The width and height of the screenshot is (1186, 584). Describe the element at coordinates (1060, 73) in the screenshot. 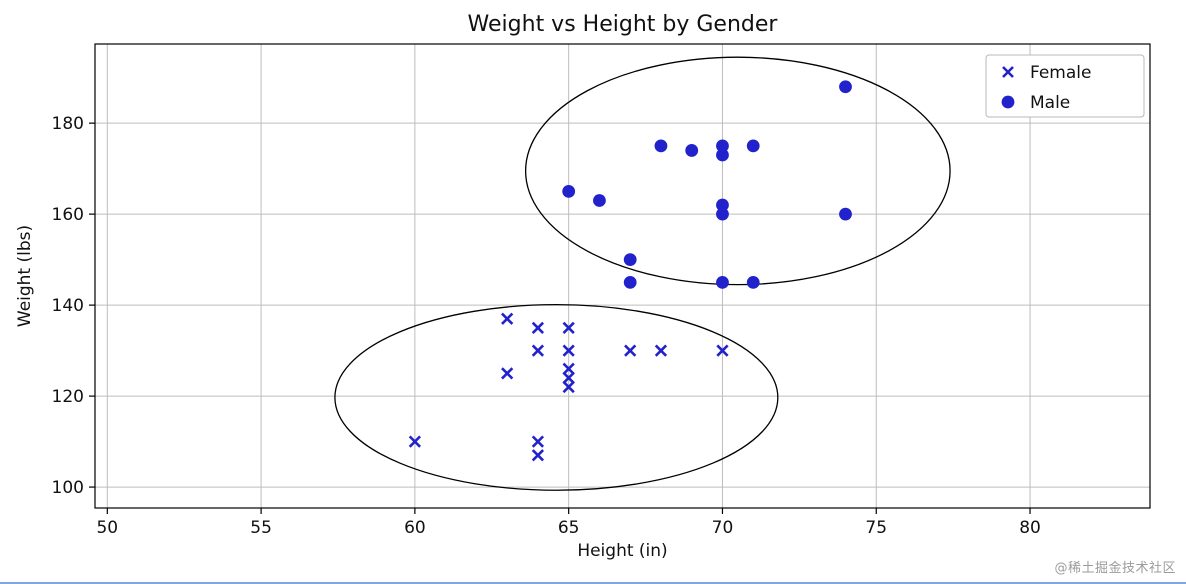

I see `legend-label-female: Female` at that location.